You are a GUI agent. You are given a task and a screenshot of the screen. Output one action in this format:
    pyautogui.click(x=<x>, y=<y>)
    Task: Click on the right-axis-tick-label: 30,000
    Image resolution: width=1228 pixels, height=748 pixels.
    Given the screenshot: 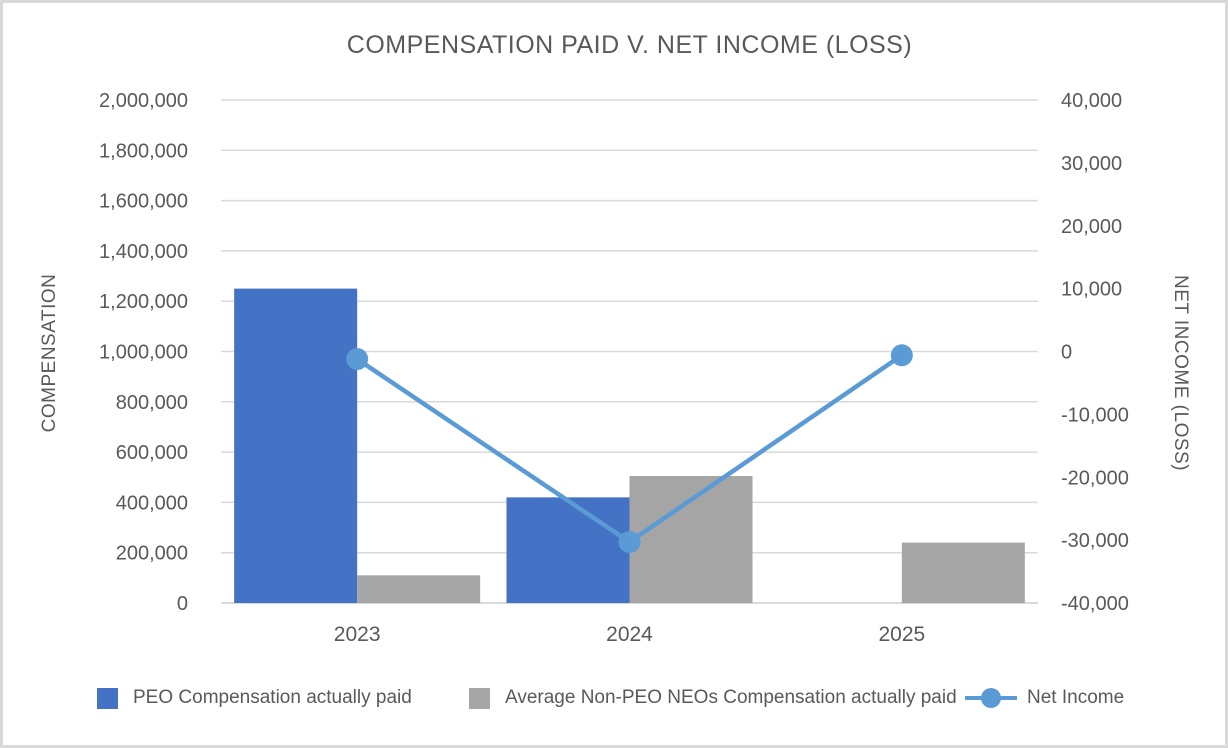 What is the action you would take?
    pyautogui.click(x=1091, y=164)
    